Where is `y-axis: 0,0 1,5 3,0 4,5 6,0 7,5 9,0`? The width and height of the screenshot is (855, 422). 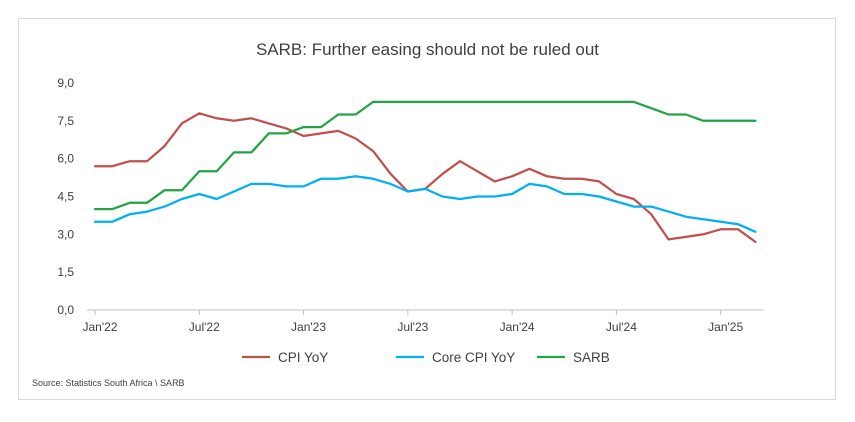
y-axis: 0,0 1,5 3,0 4,5 6,0 7,5 9,0 is located at coordinates (65, 196).